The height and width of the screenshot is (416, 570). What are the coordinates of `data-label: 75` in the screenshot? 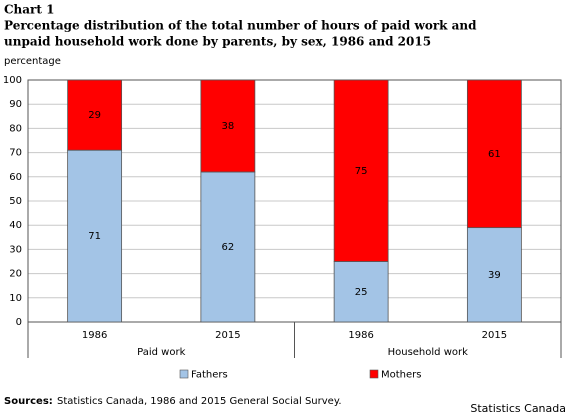 It's located at (361, 171).